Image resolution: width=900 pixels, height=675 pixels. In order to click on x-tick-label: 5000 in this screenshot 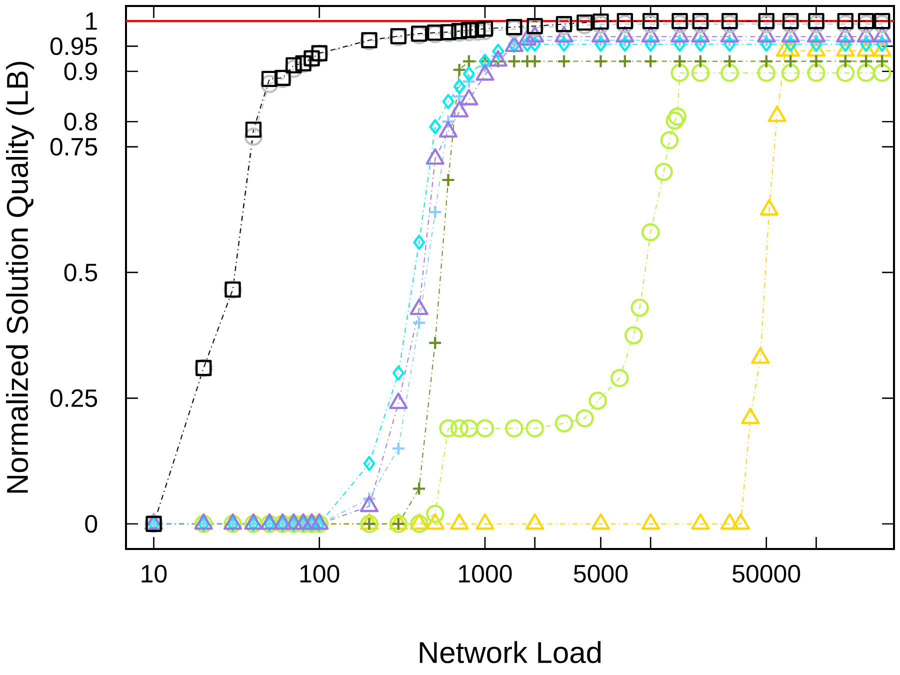, I will do `click(601, 573)`.